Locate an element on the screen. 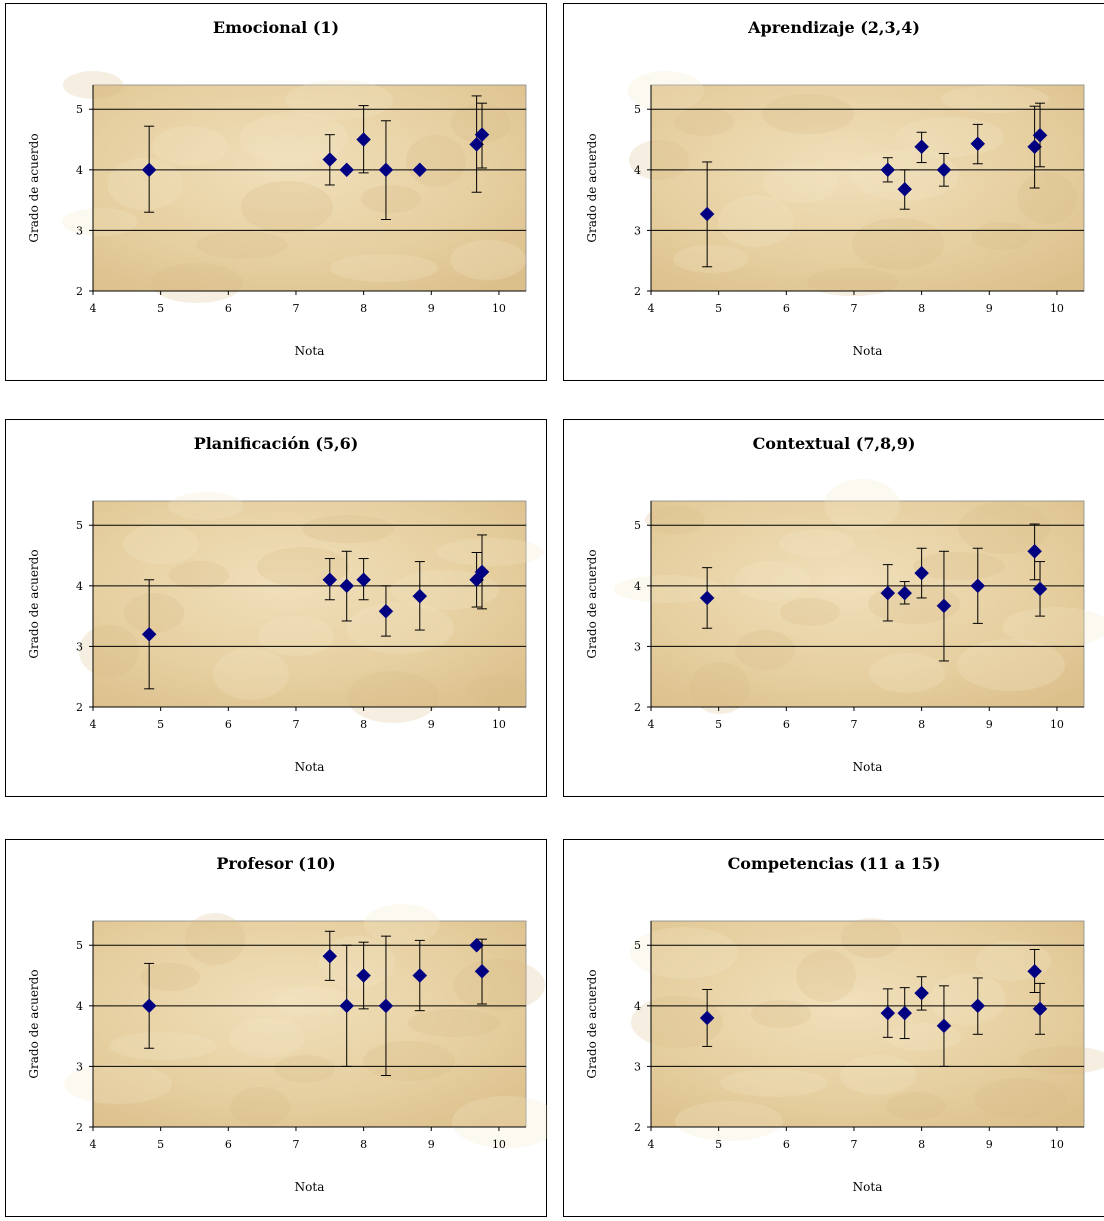  chart-title: Competencias (11 a 15) is located at coordinates (834, 863).